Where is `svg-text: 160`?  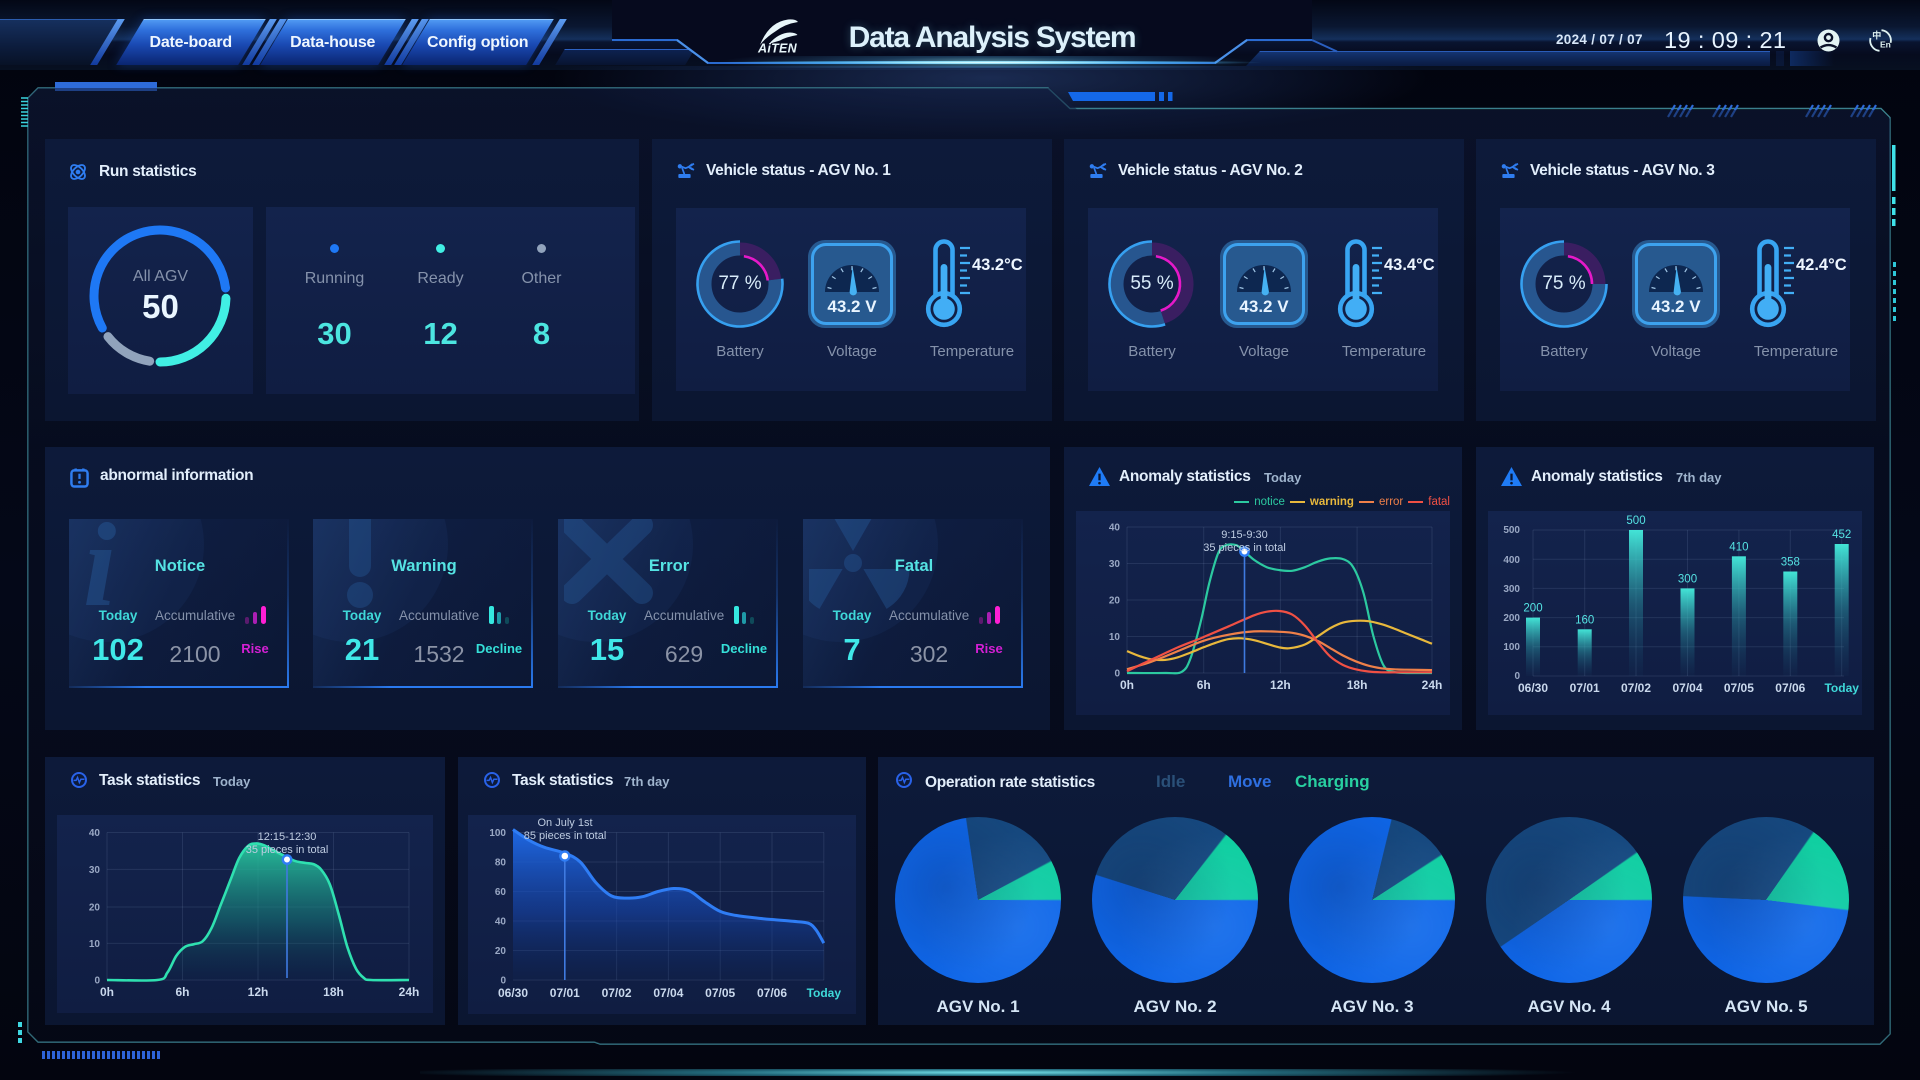 svg-text: 160 is located at coordinates (1584, 620).